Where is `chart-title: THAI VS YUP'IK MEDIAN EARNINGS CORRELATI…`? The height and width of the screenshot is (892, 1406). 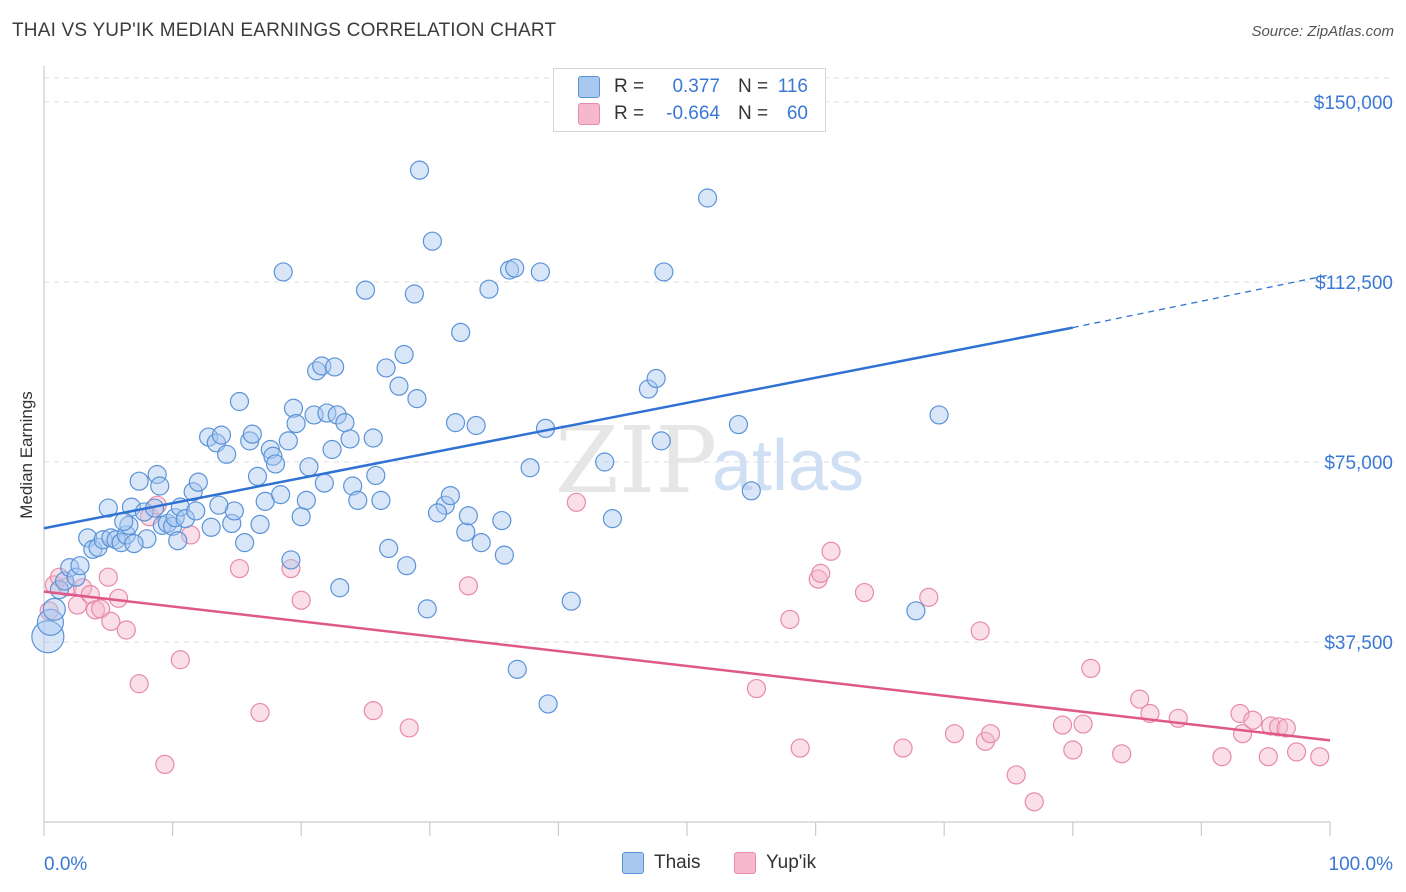 chart-title: THAI VS YUP'IK MEDIAN EARNINGS CORRELATI… is located at coordinates (284, 30).